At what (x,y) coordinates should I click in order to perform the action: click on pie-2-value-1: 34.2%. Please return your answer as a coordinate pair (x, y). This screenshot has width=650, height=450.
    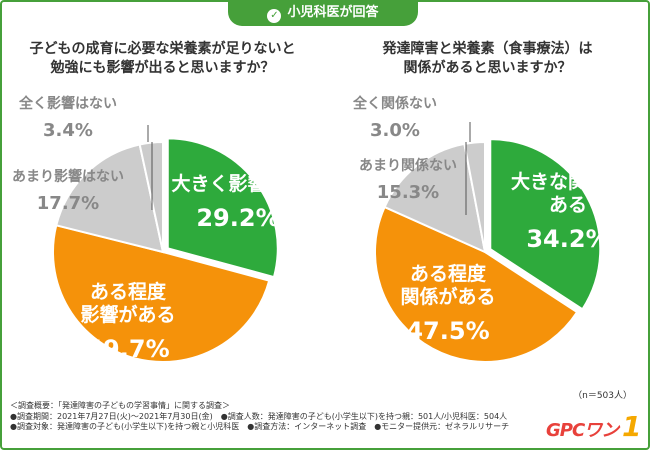
    Looking at the image, I should click on (567, 239).